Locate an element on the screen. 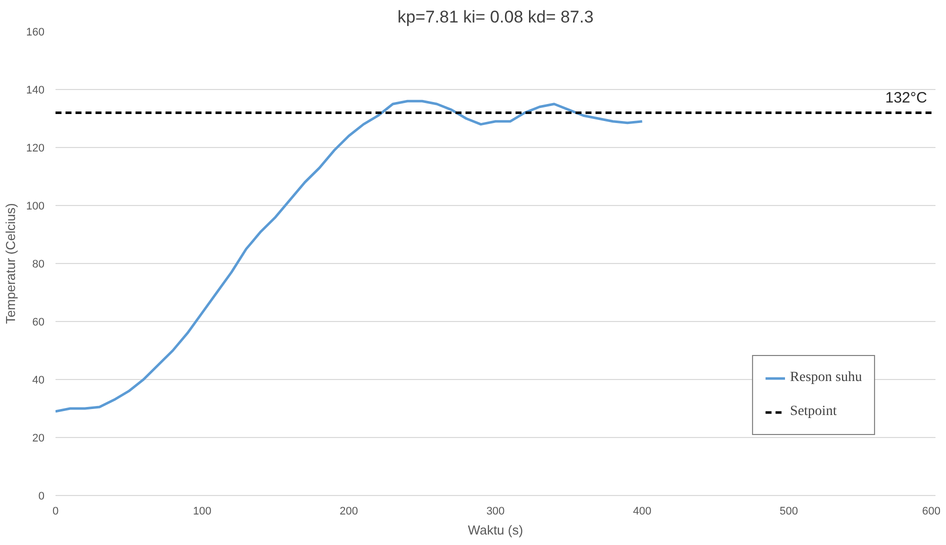 This screenshot has height=545, width=946. y-axis-title: Temperatur (Celcius) is located at coordinates (10, 263).